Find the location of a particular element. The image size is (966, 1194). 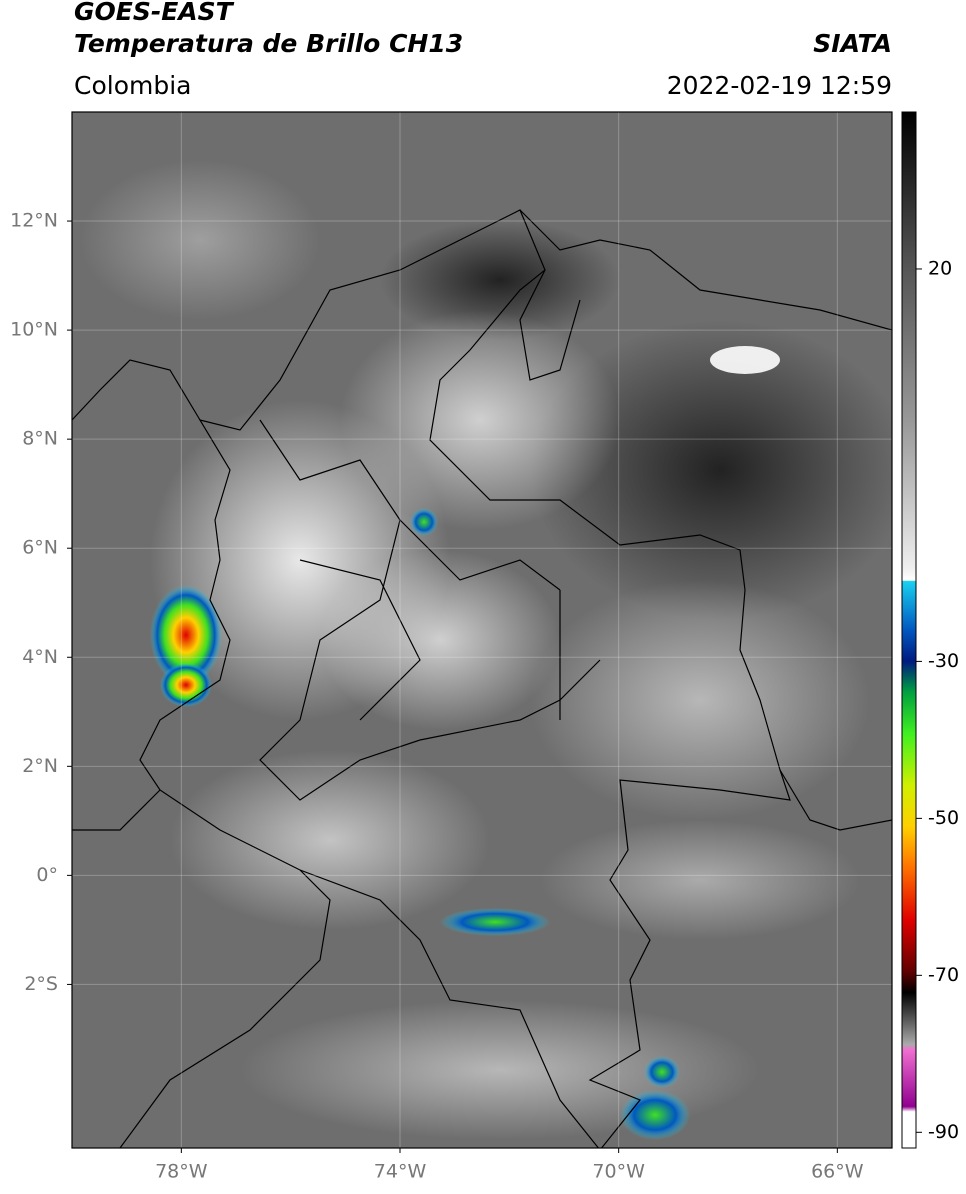

y-tick-label: 0° is located at coordinates (47, 875).